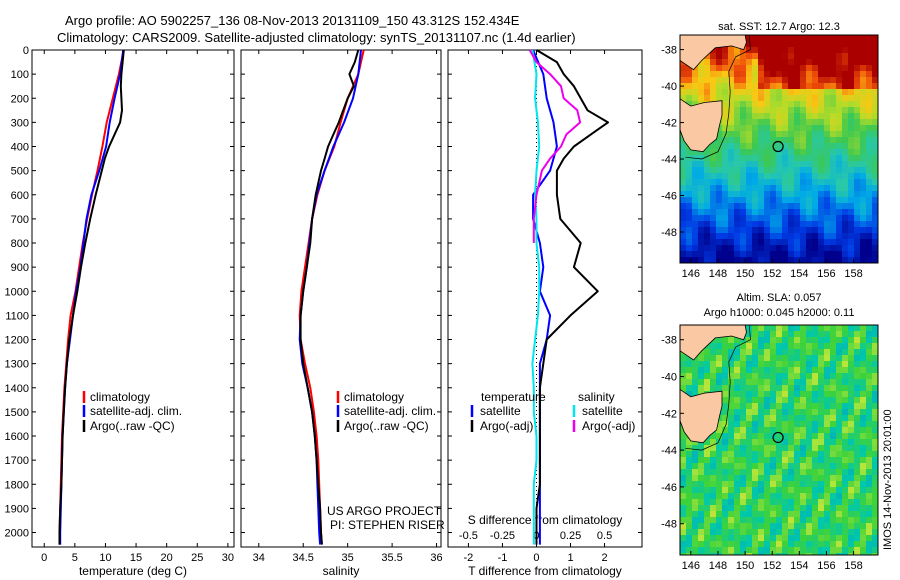  What do you see at coordinates (506, 426) in the screenshot?
I see `legend-label-t-argo: Argo(-adj)` at bounding box center [506, 426].